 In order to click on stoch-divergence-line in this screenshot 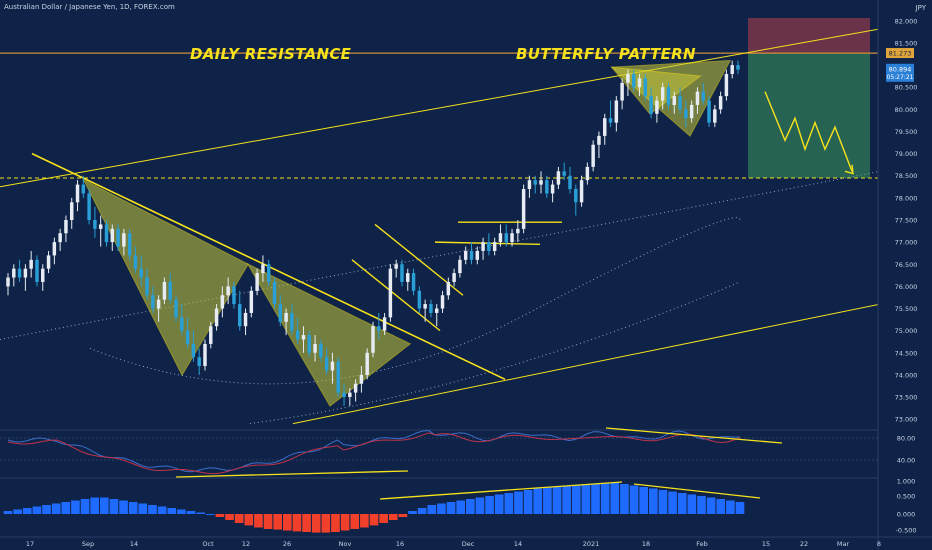, I will do `click(694, 435)`.